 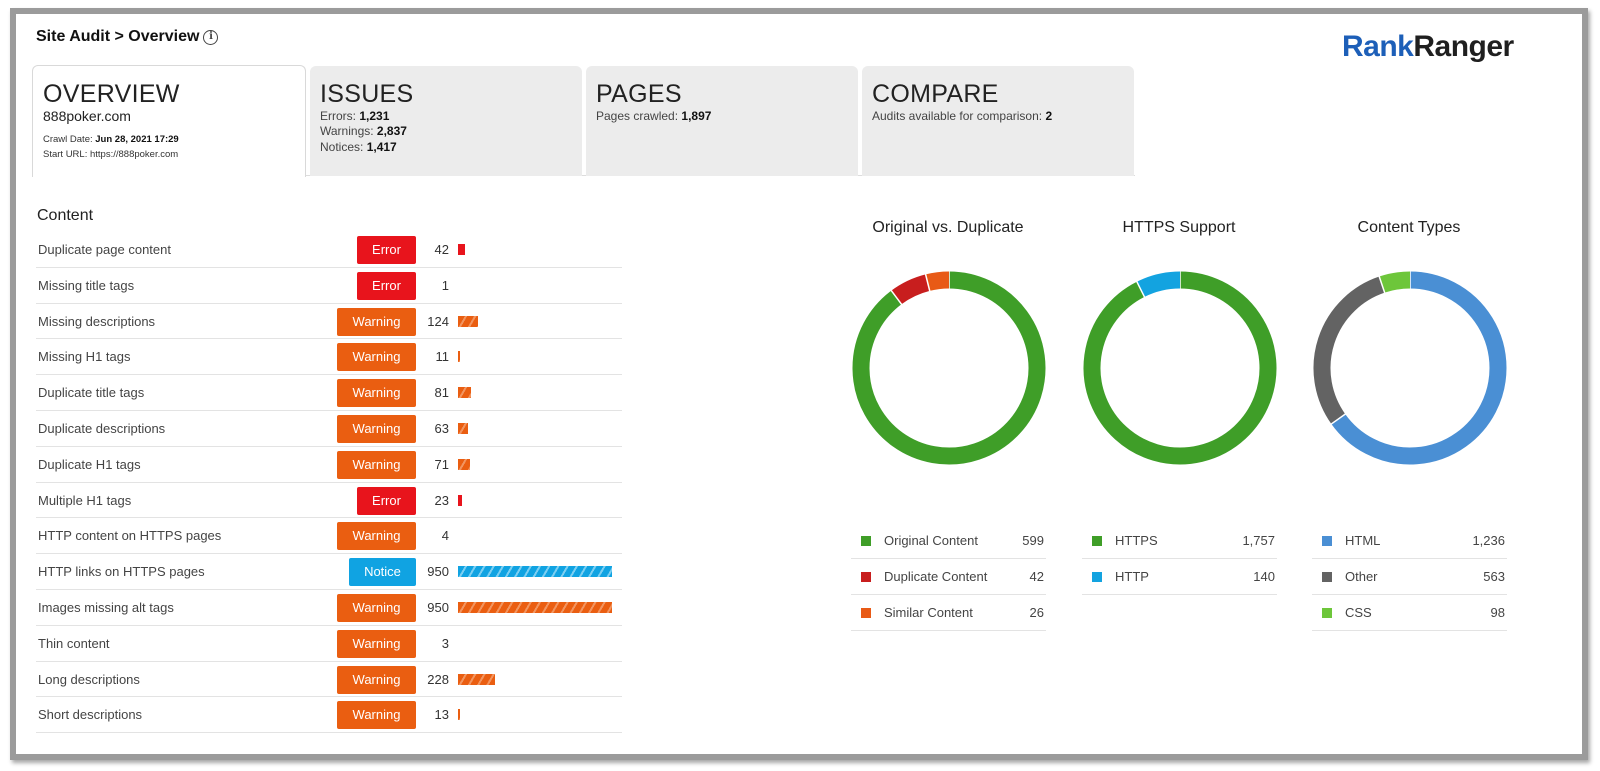 What do you see at coordinates (1158, 284) in the screenshot?
I see `donut-slice-http` at bounding box center [1158, 284].